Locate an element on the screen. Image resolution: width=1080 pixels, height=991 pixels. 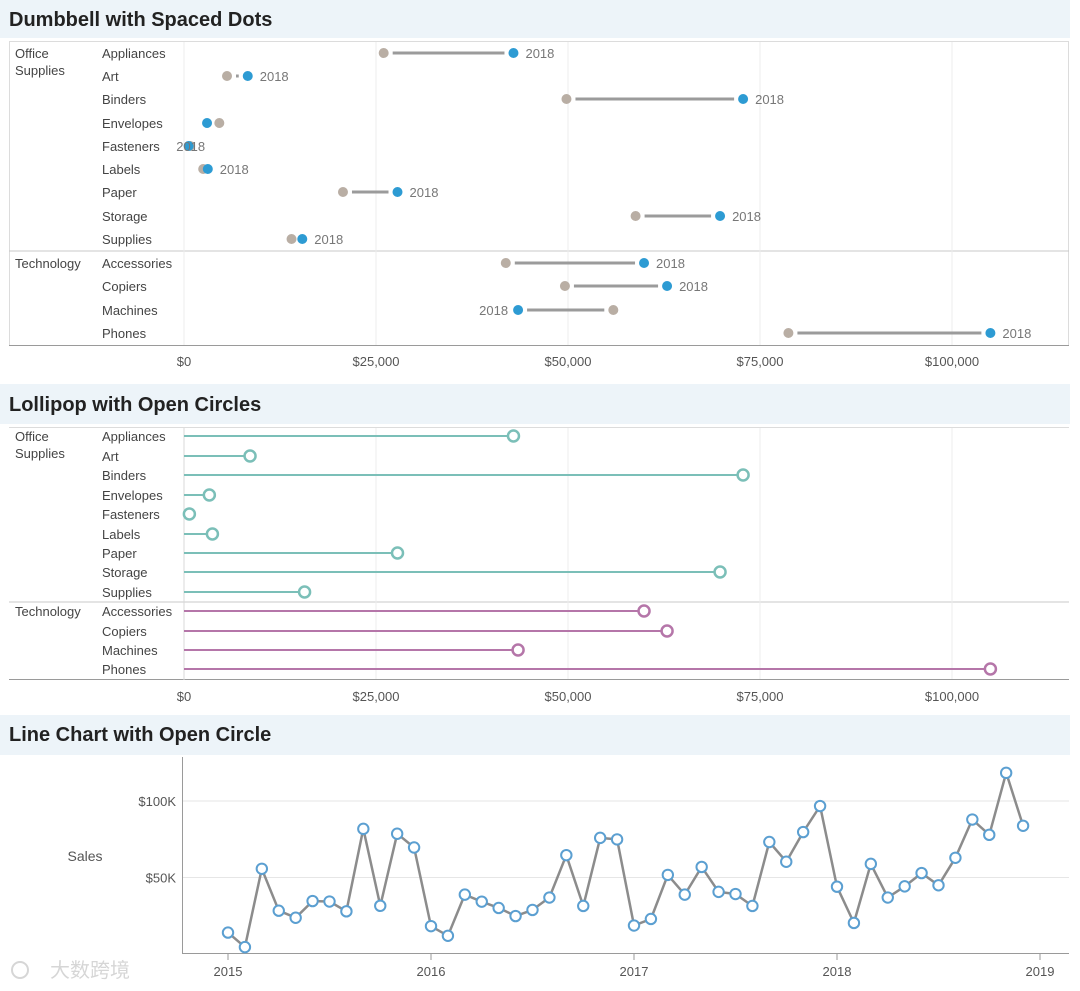
lollipop-title-bar is located at coordinates (535, 404).